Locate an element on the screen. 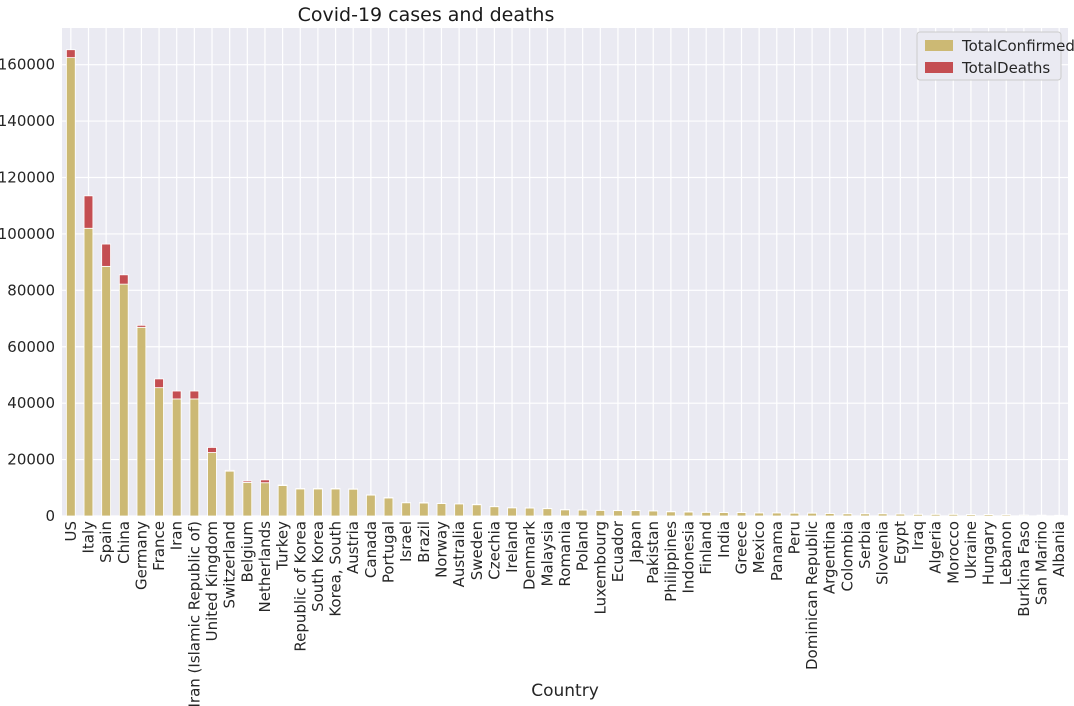 Image resolution: width=1074 pixels, height=706 pixels. x-tick-label: Turkey is located at coordinates (283, 546).